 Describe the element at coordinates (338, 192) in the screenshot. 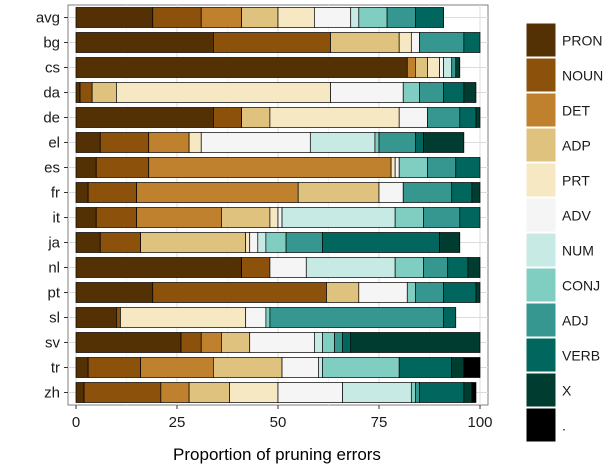

I see `bar-segment-fr-ADP` at that location.